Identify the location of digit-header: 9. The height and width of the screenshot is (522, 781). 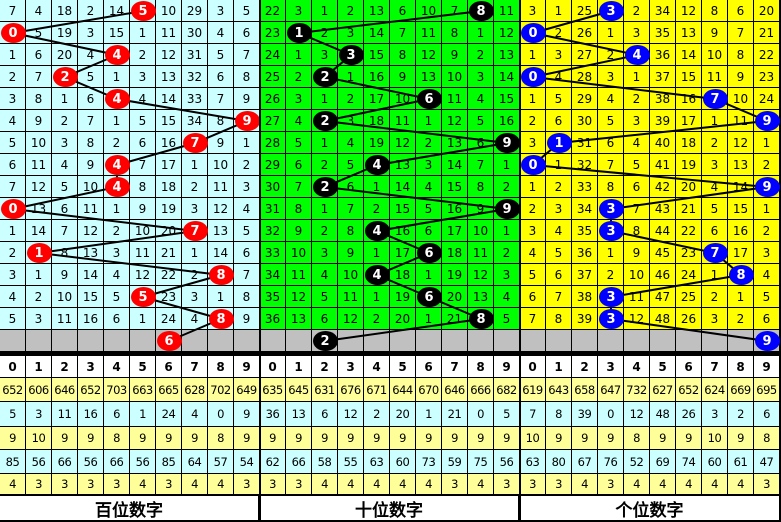
(507, 367).